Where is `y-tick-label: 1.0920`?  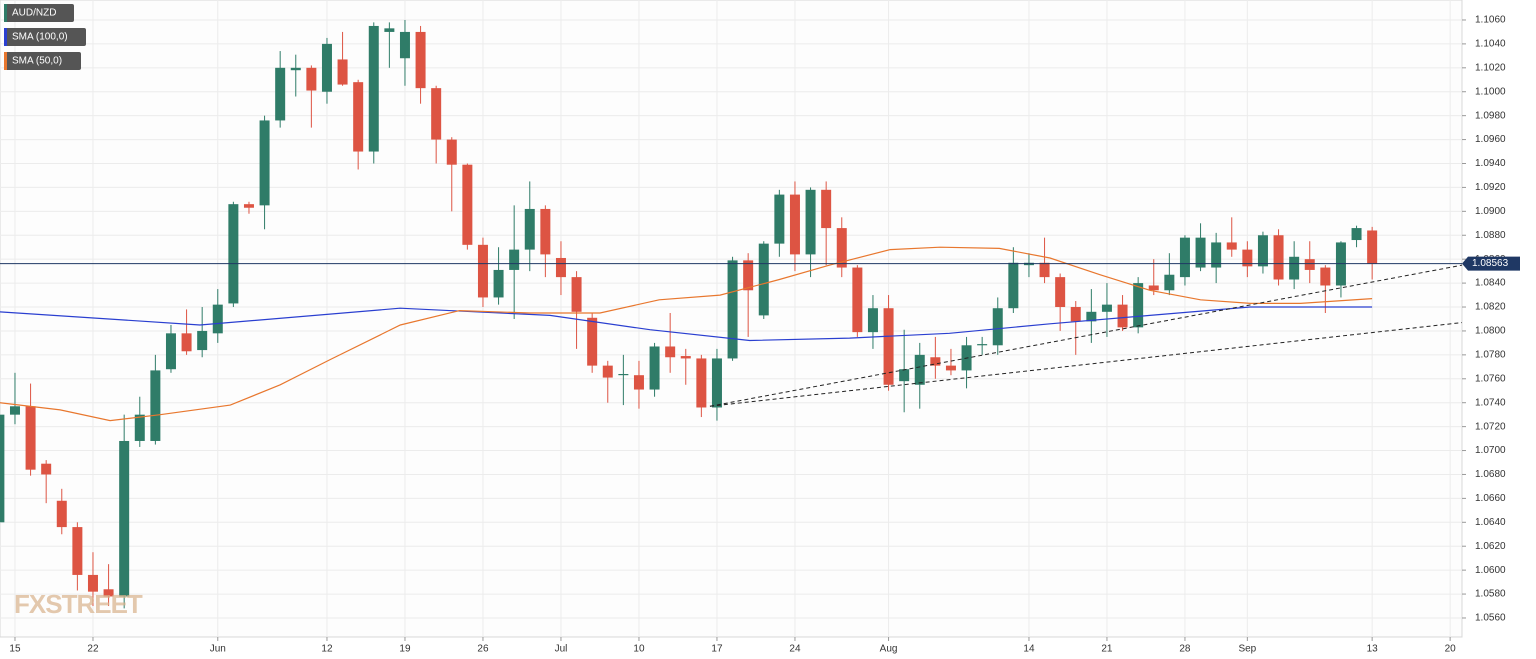
y-tick-label: 1.0920 is located at coordinates (1490, 187).